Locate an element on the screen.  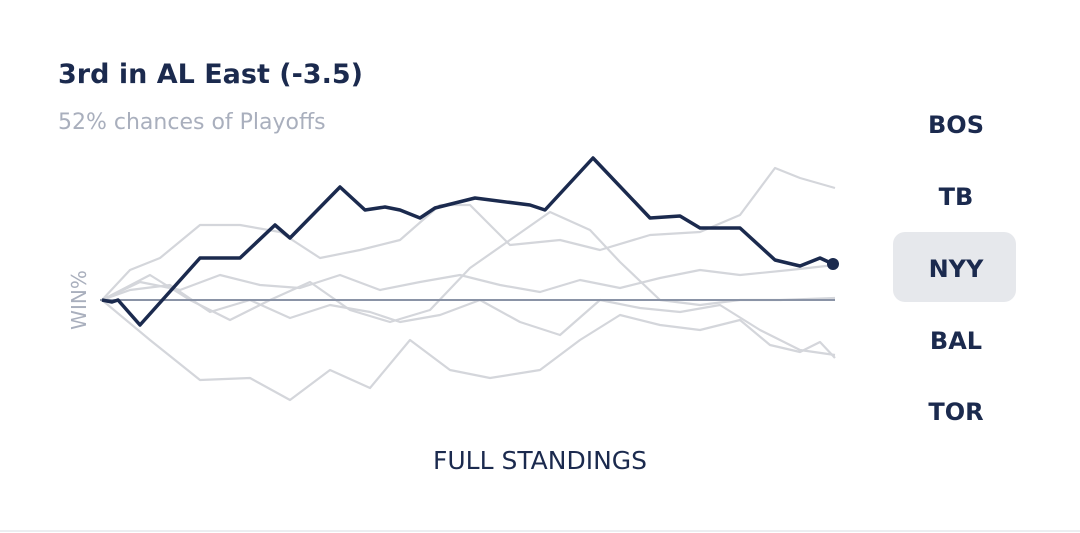
team-tab: NYY is located at coordinates (956, 269).